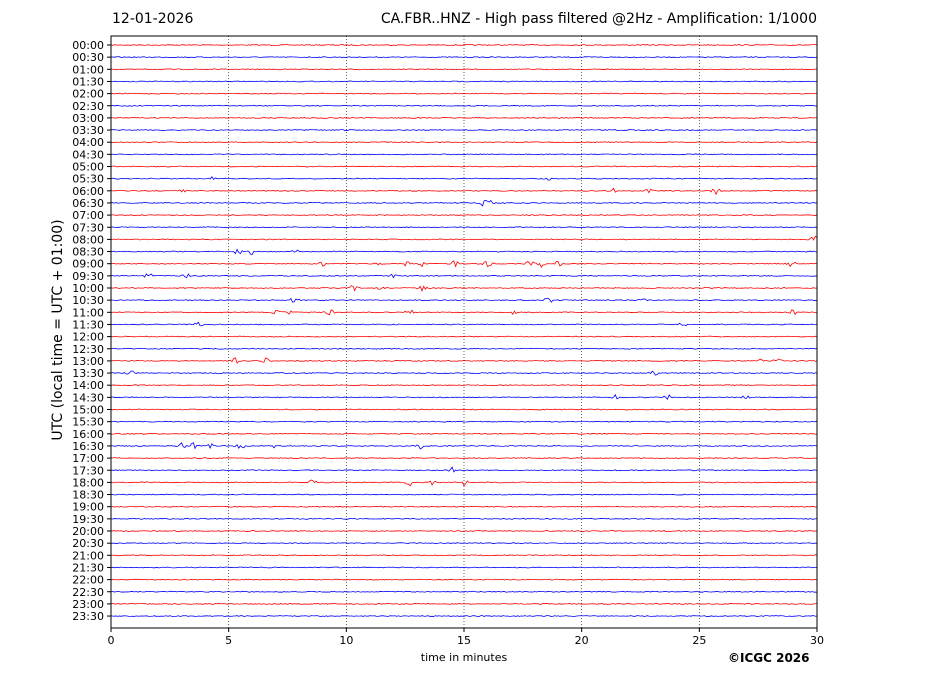  I want to click on x-axis-label: time in minutes, so click(464, 657).